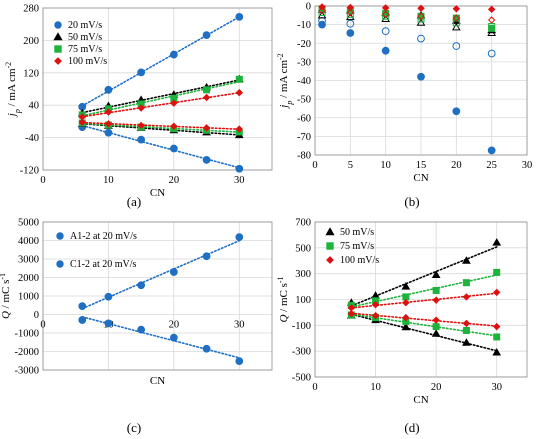 The height and width of the screenshot is (439, 550). I want to click on panel-caption-b: (b), so click(411, 201).